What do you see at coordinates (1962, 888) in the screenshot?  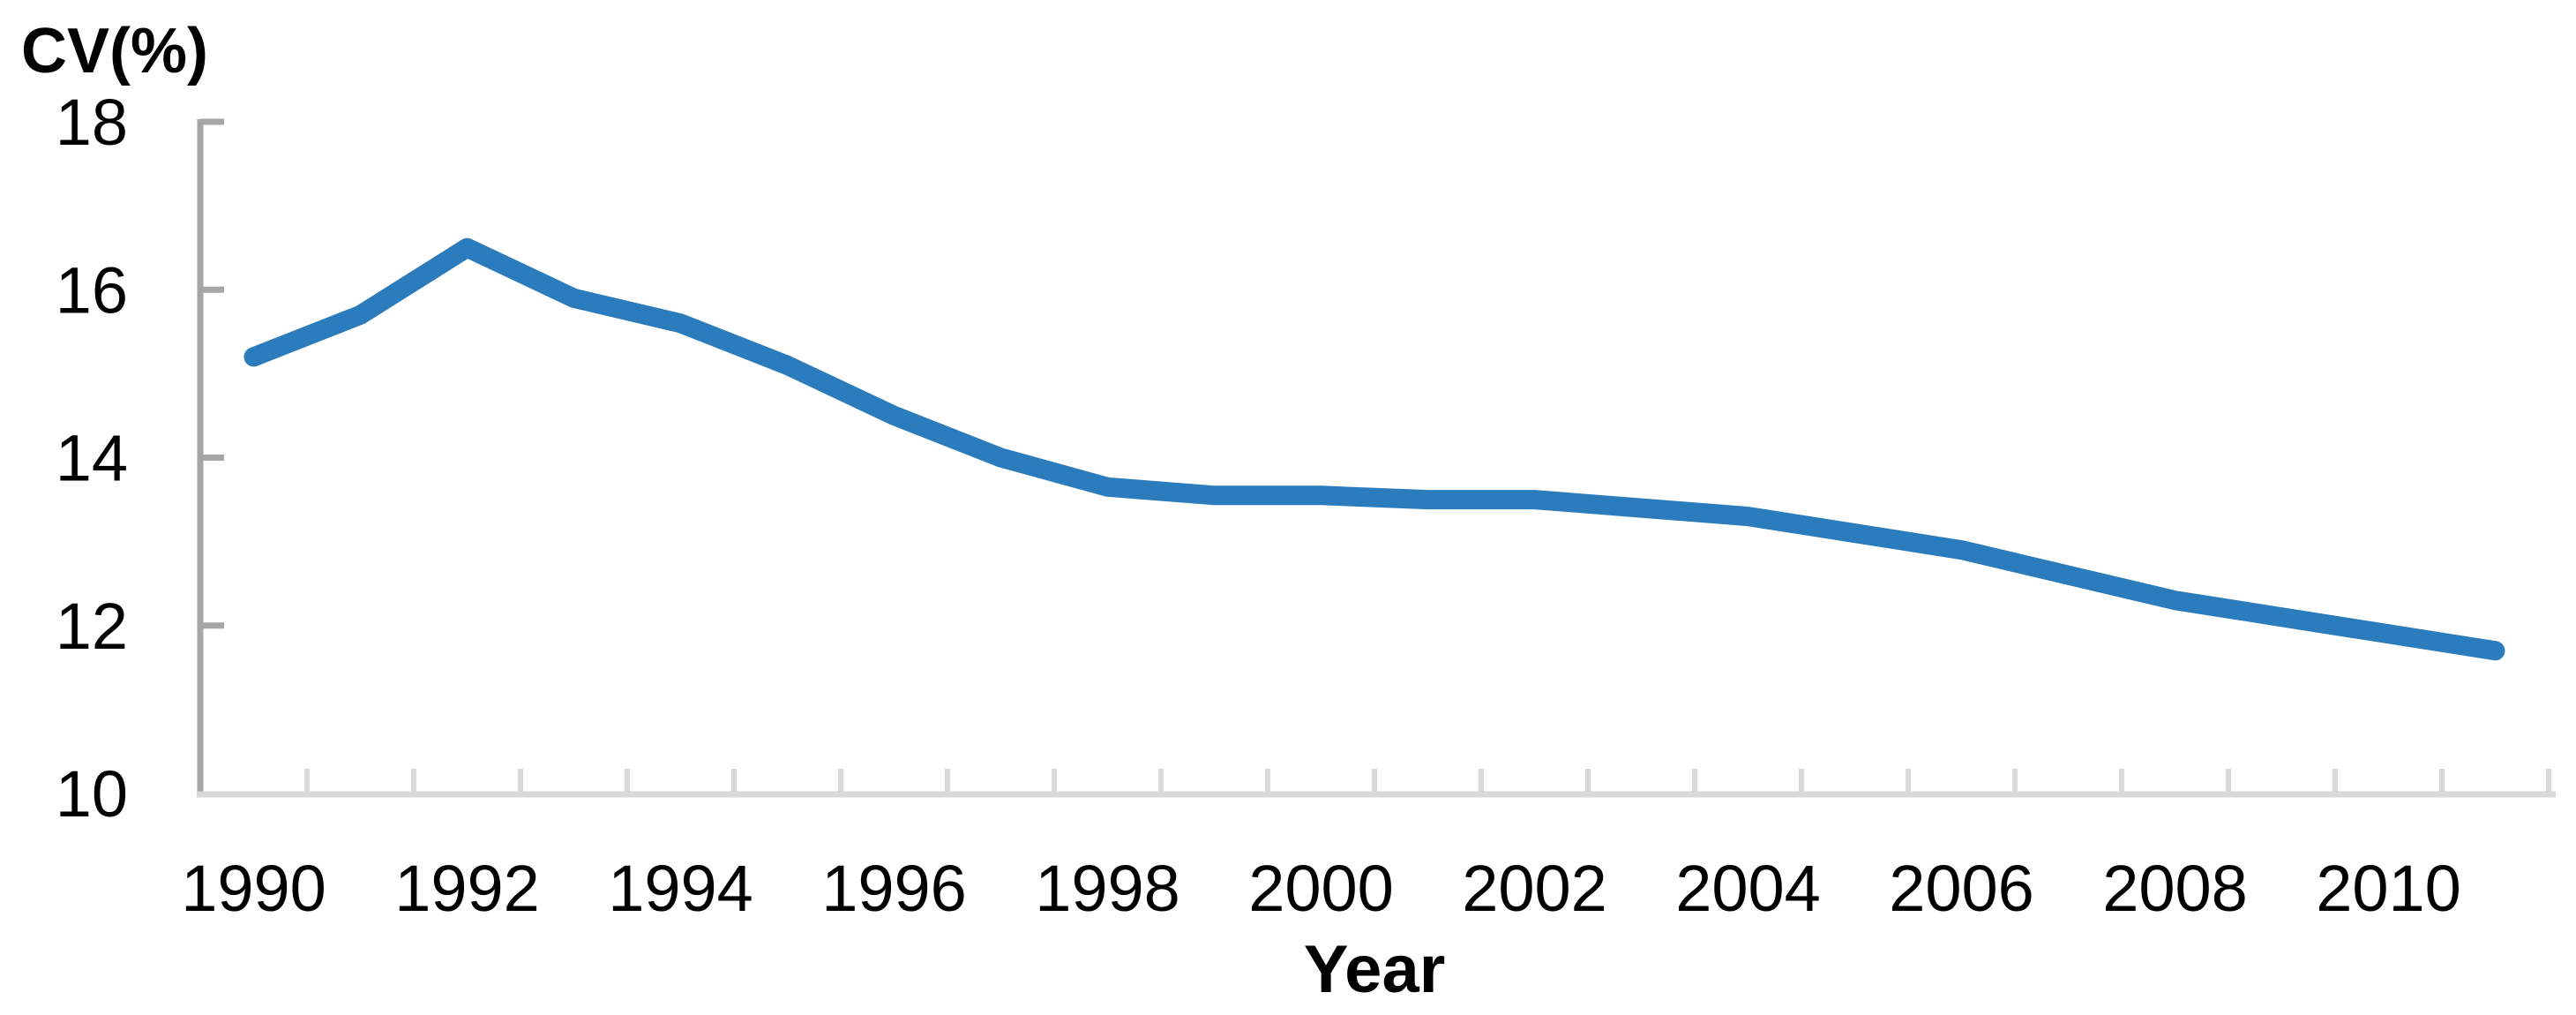 I see `x-axis-tick-label: 2006` at bounding box center [1962, 888].